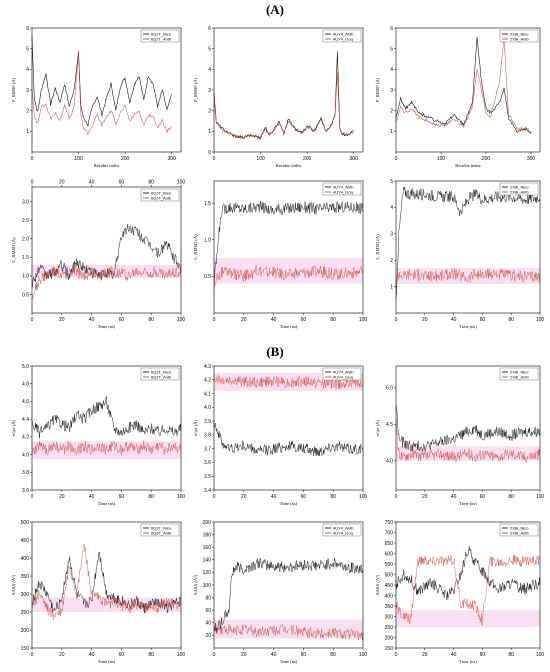 Image resolution: width=550 pixels, height=672 pixels. What do you see at coordinates (25, 559) in the screenshot?
I see `y-tick-label: 400` at bounding box center [25, 559].